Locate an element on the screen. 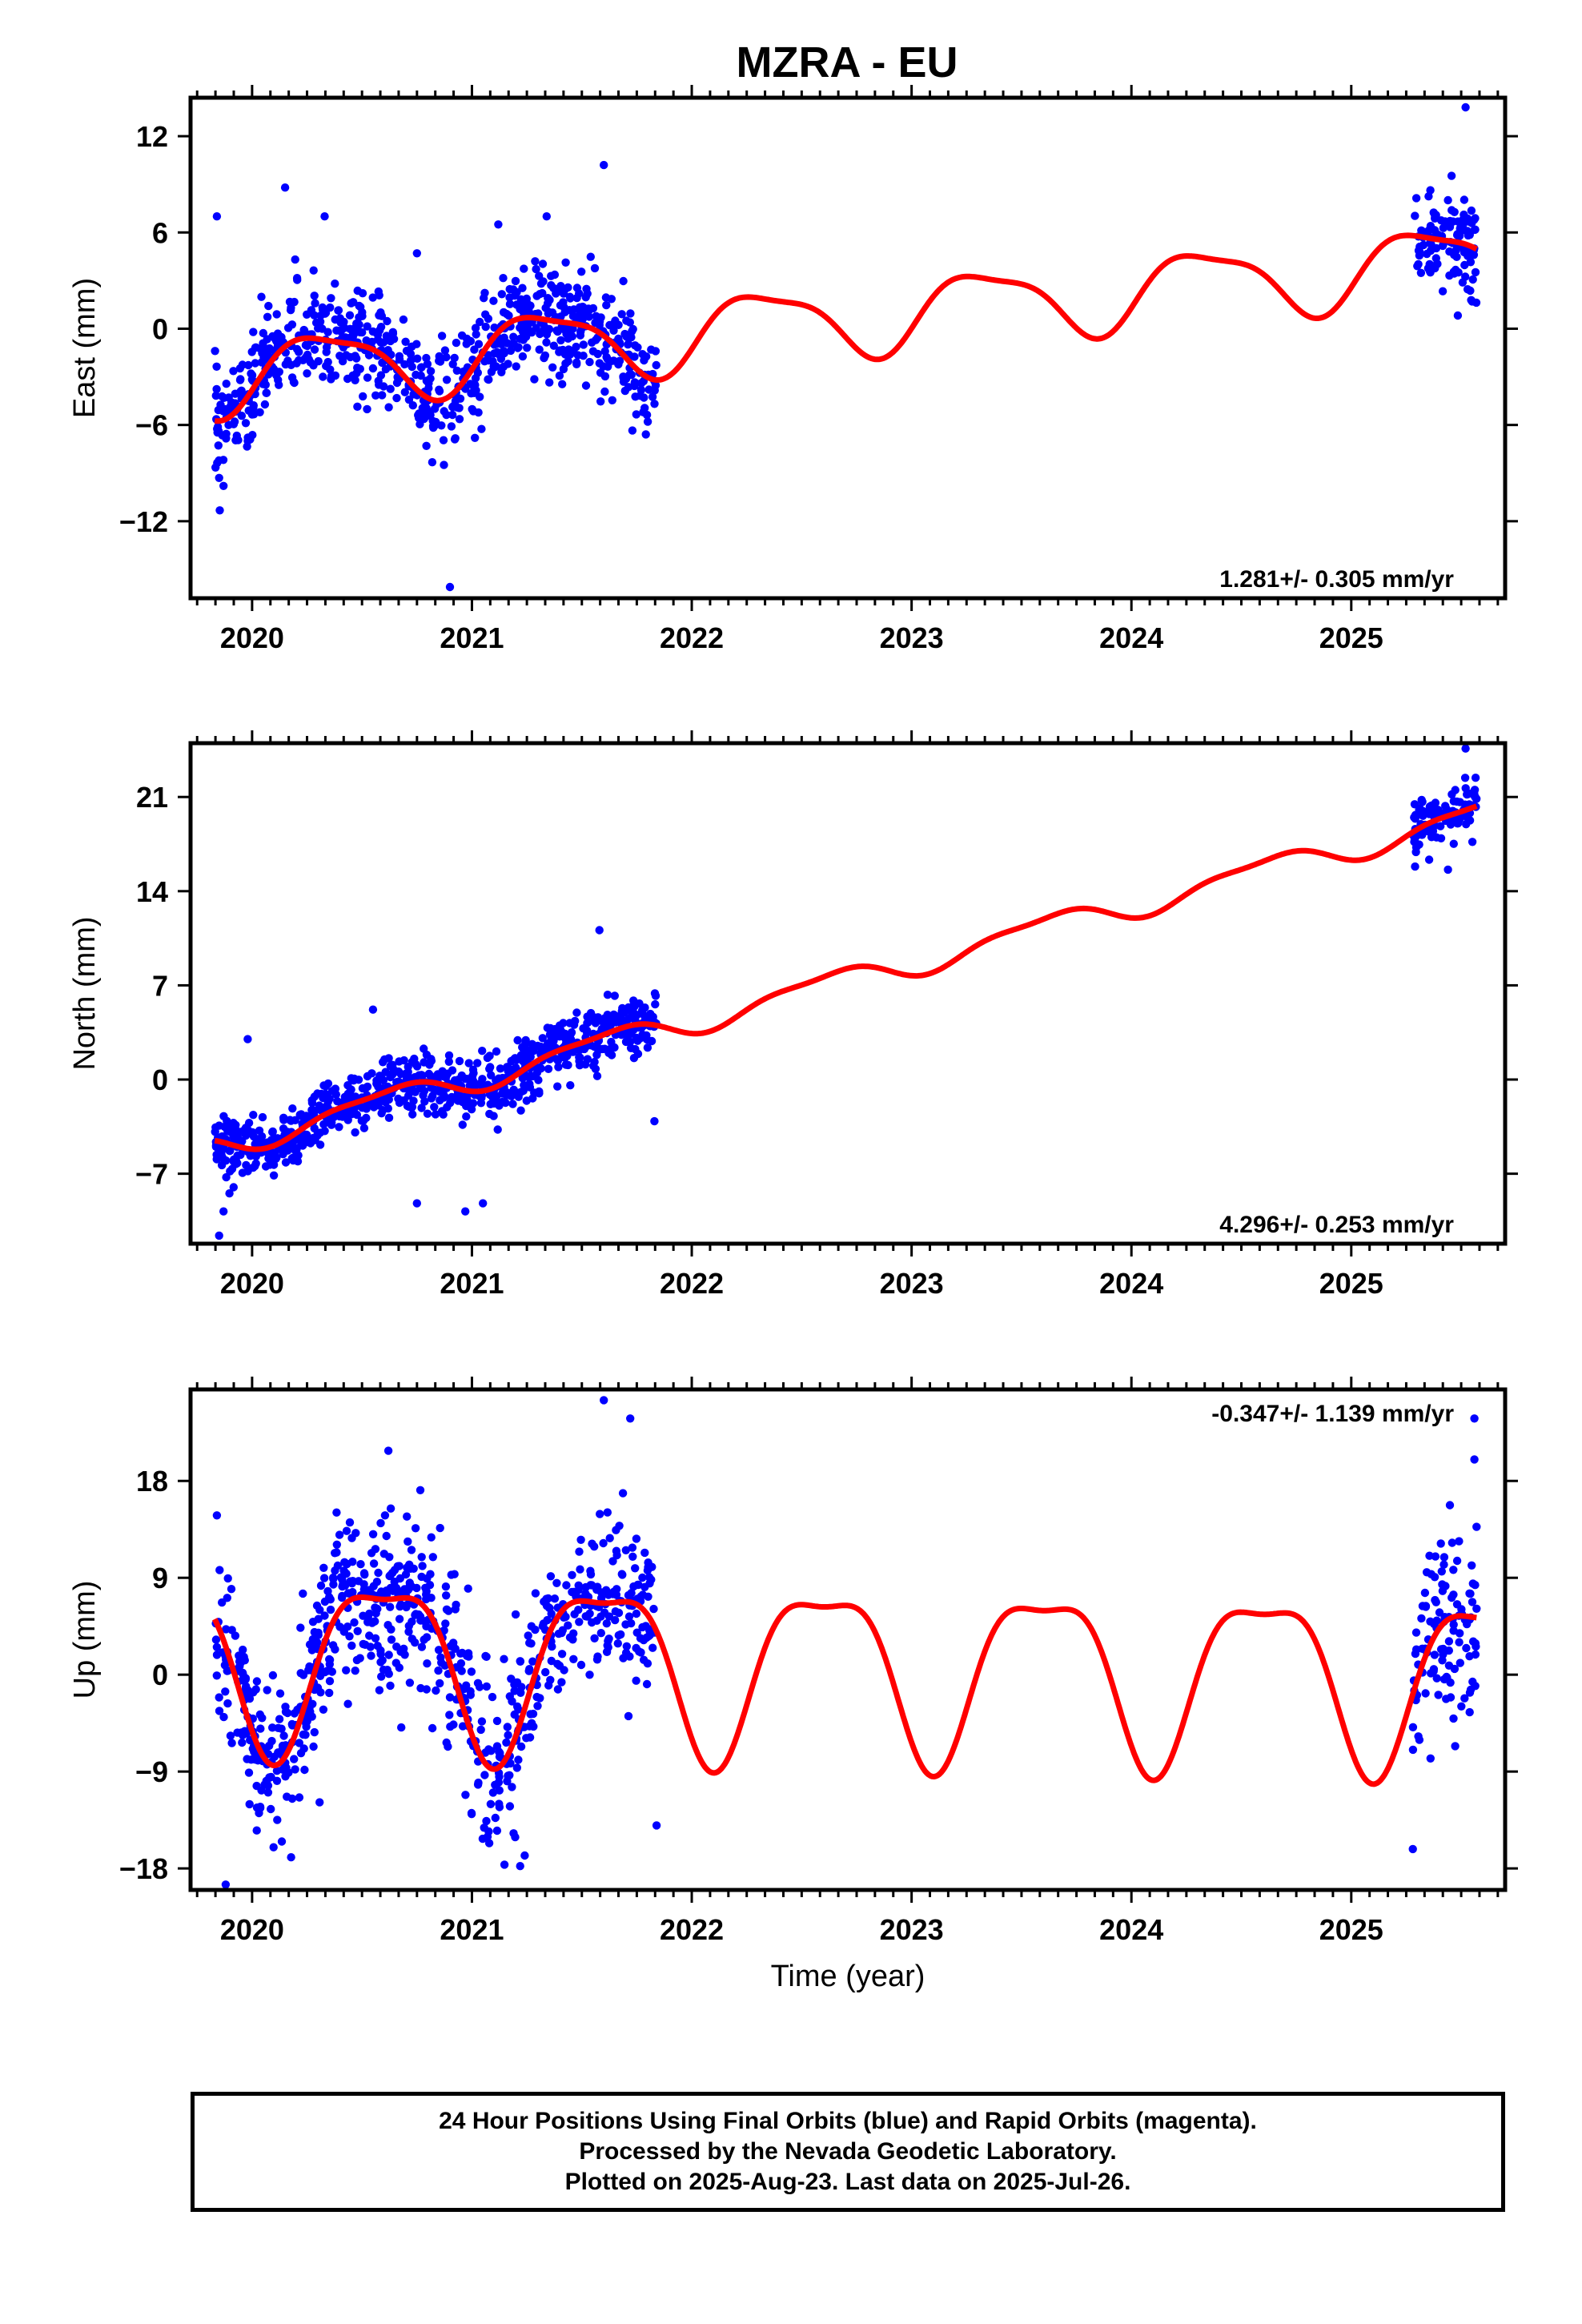 The width and height of the screenshot is (1582, 2324). x-tick-label: 2020 is located at coordinates (252, 1283).